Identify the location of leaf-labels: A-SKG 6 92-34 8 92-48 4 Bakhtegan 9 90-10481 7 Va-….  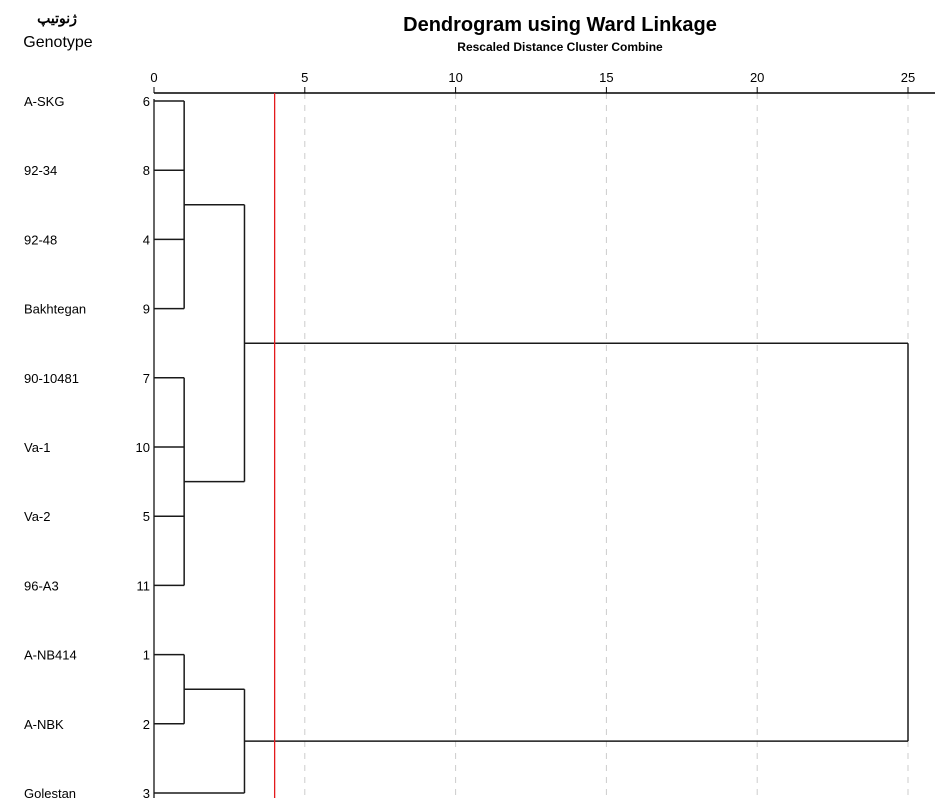
(87, 446).